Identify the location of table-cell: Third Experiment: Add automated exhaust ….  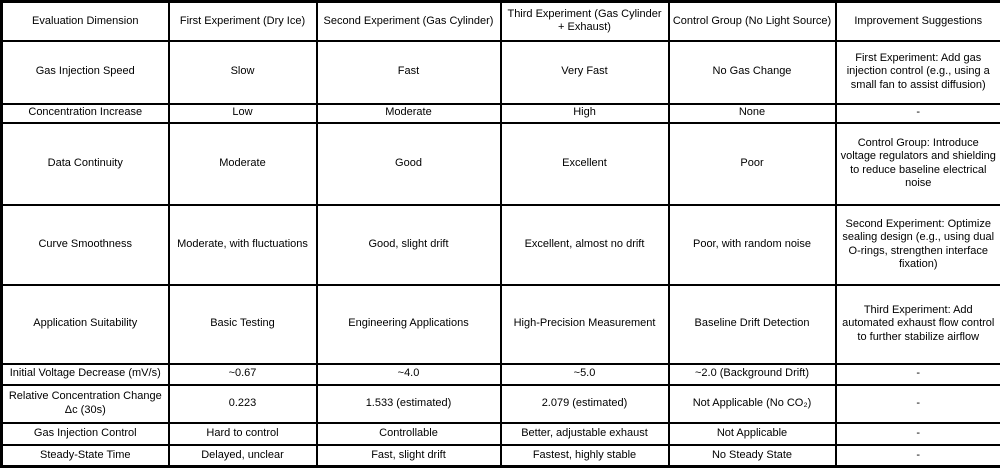
(918, 324).